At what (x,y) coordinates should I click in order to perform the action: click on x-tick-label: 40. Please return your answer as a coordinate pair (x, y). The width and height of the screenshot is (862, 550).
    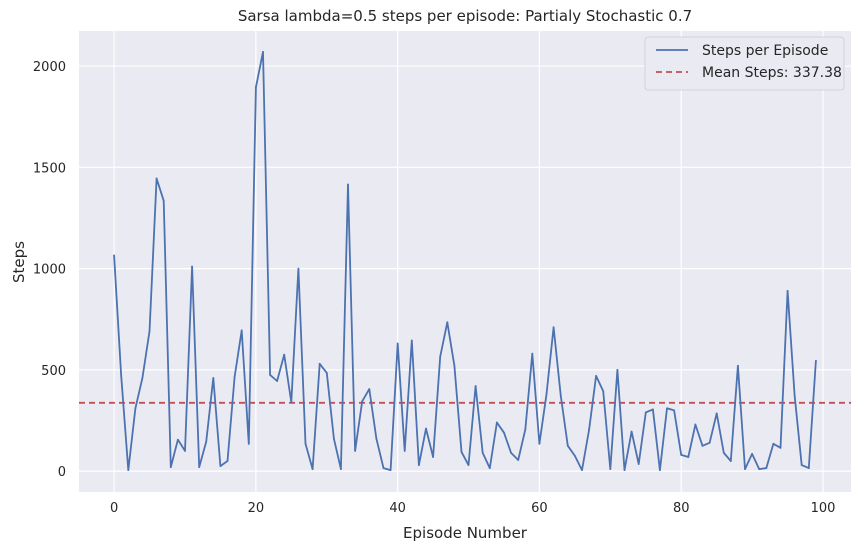
    Looking at the image, I should click on (397, 508).